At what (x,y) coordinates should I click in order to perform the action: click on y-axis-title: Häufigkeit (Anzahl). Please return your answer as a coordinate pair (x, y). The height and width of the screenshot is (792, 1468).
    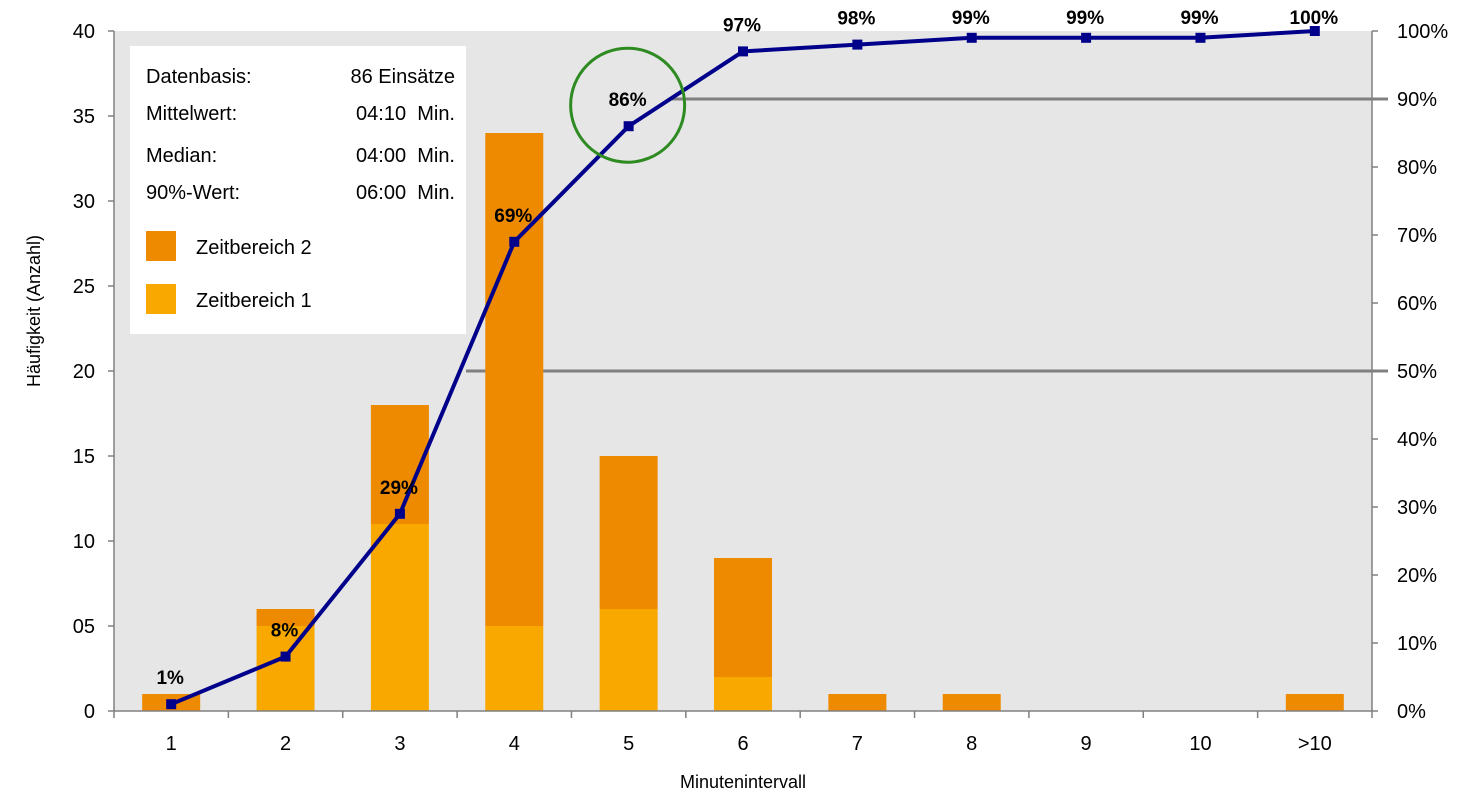
    Looking at the image, I should click on (34, 311).